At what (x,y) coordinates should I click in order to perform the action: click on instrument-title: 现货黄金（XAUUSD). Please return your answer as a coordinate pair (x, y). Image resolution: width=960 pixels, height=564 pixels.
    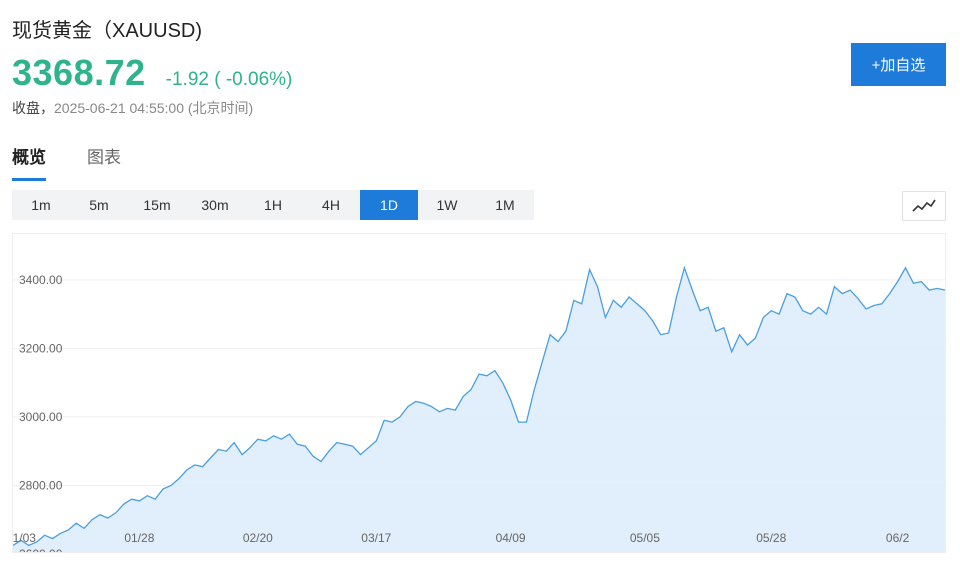
    Looking at the image, I should click on (107, 31).